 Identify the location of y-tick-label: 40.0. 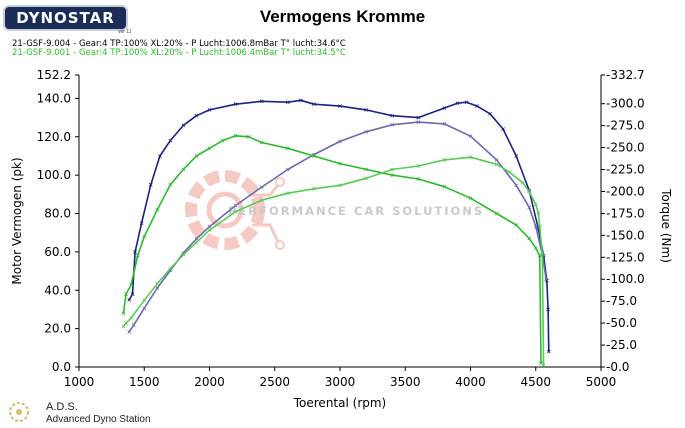
(57, 290).